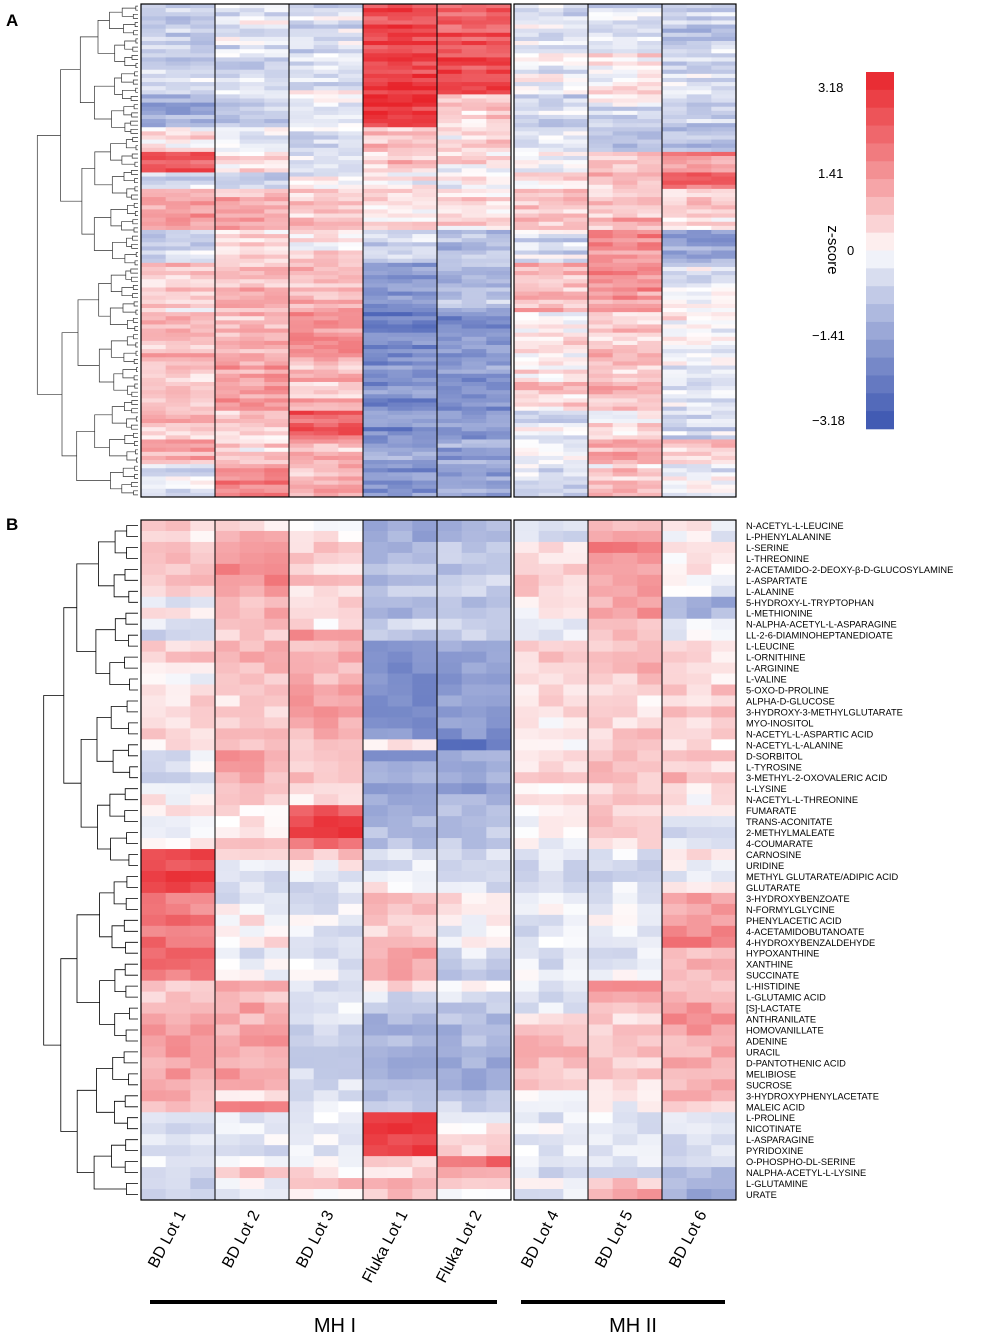 The image size is (993, 1339). I want to click on lot-label: BD Lot 2, so click(241, 1239).